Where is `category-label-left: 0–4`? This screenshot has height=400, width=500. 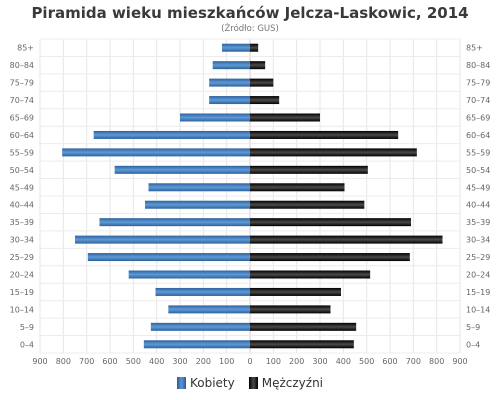 category-label-left: 0–4 is located at coordinates (27, 344).